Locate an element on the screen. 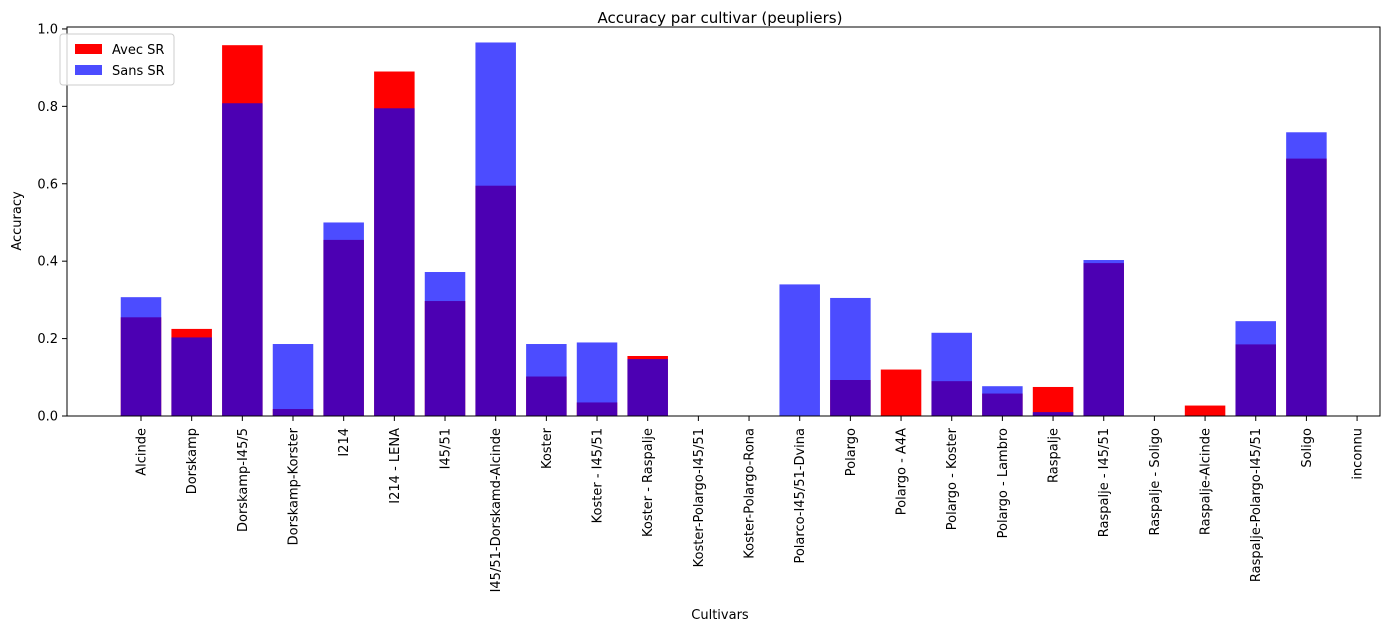 The image size is (1388, 631). x-tick-label: Raspalje-Alcinde is located at coordinates (1206, 481).